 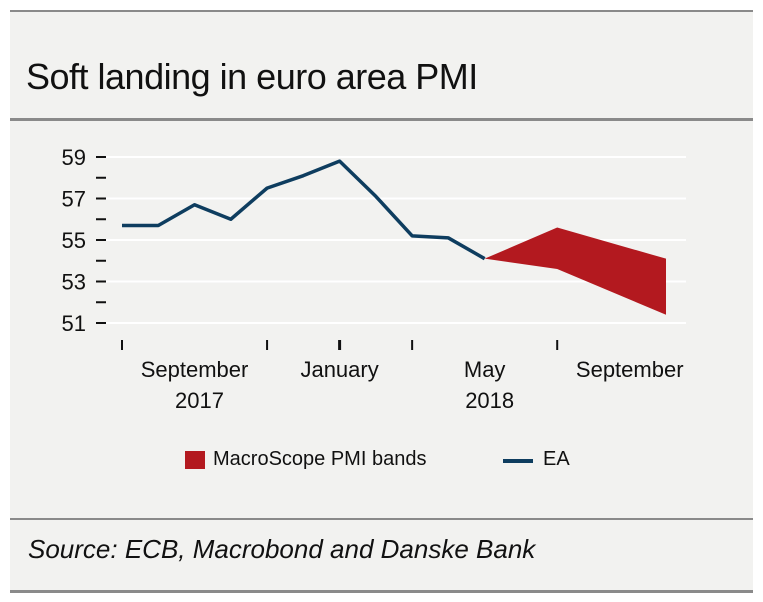 What do you see at coordinates (74, 240) in the screenshot?
I see `y-tick-label: 55` at bounding box center [74, 240].